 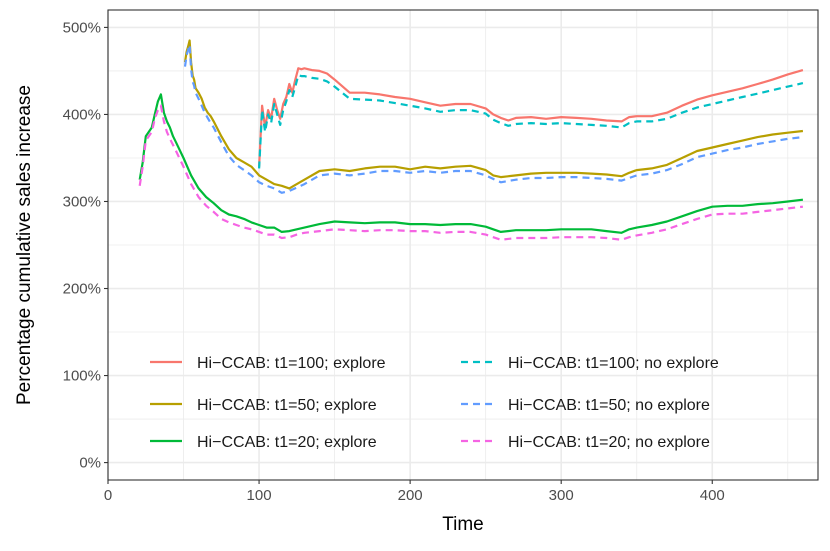 I want to click on legend-label-2: Hi−CCAB: t1=50; explore, so click(x=287, y=405).